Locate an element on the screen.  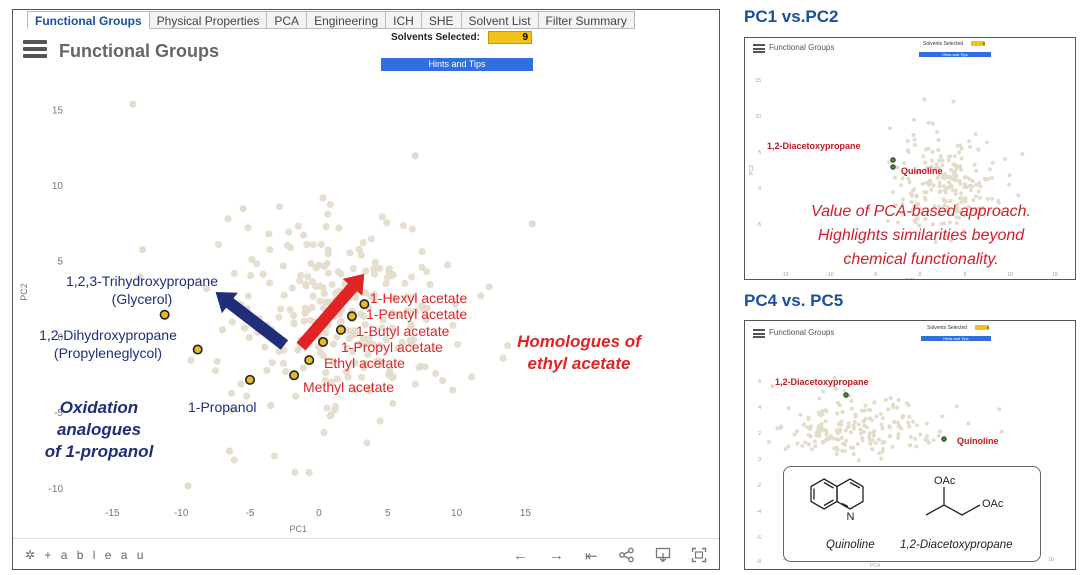
redo-icon: → is located at coordinates (556, 555).